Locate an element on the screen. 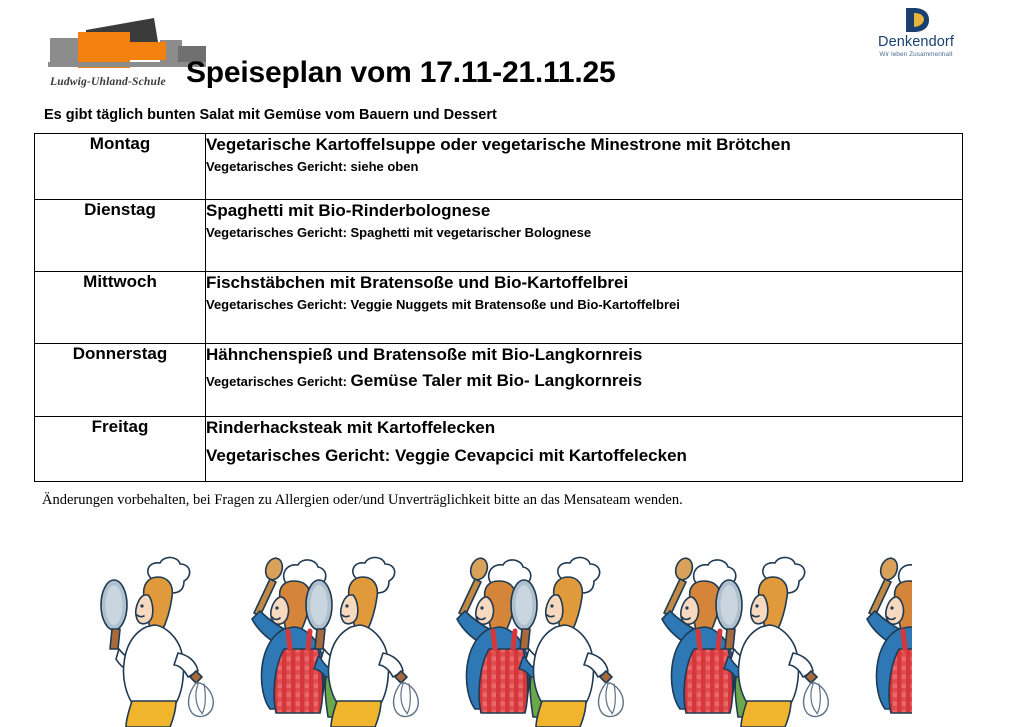 This screenshot has width=1024, height=727. day-label: Freitag is located at coordinates (120, 426).